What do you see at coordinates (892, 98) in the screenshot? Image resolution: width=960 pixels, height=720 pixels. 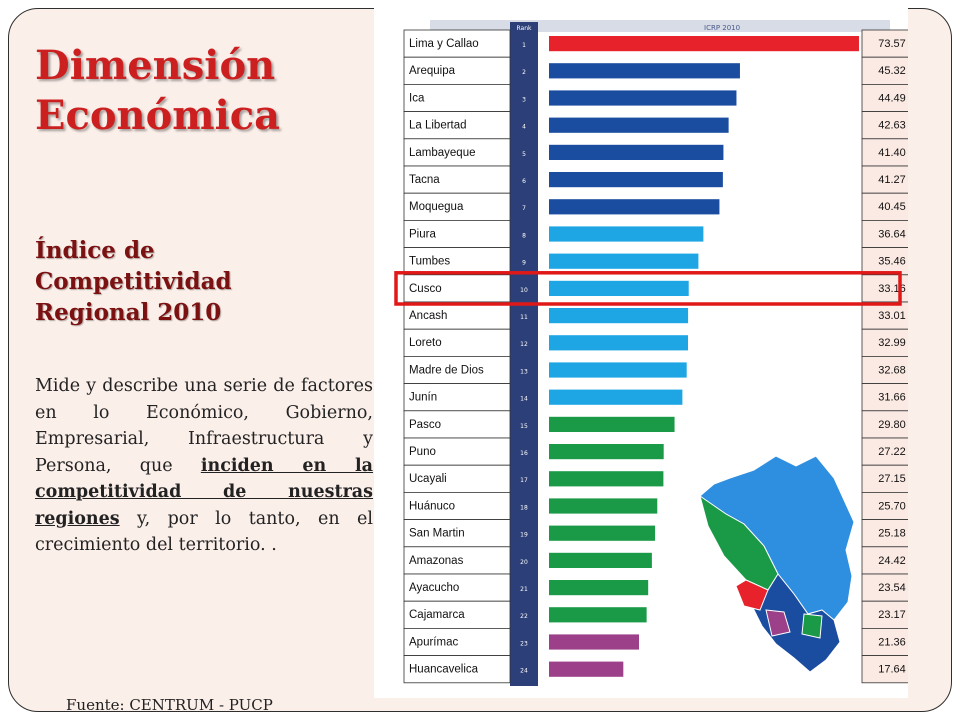 I see `value-label: 44.49` at bounding box center [892, 98].